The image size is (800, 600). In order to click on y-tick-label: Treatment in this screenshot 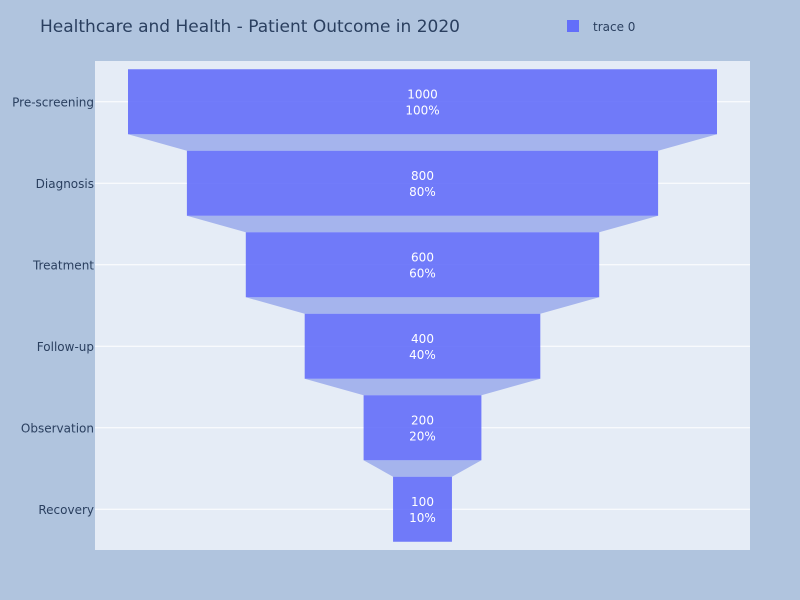, I will do `click(63, 265)`.